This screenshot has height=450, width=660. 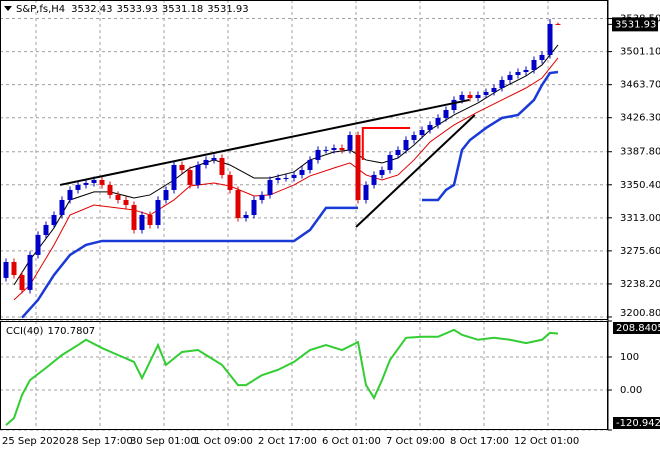 I want to click on last-low: 3531.18, so click(x=182, y=9).